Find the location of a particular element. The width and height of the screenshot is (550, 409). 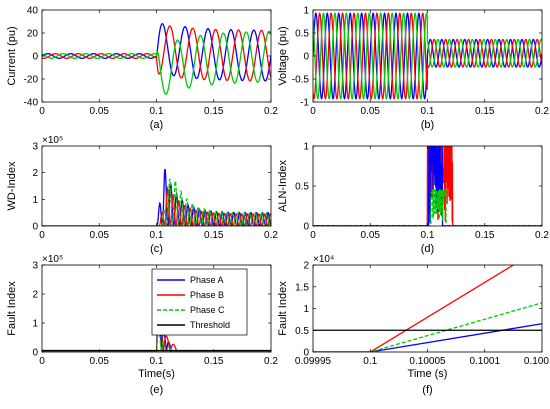

y-axis-label: Voltage (pu) is located at coordinates (283, 55).